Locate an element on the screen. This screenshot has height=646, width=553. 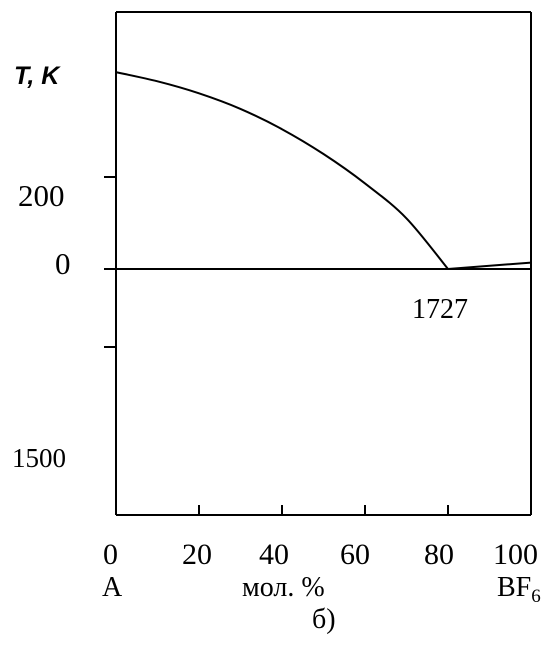
x-tick-label-0: 0 is located at coordinates (110, 554).